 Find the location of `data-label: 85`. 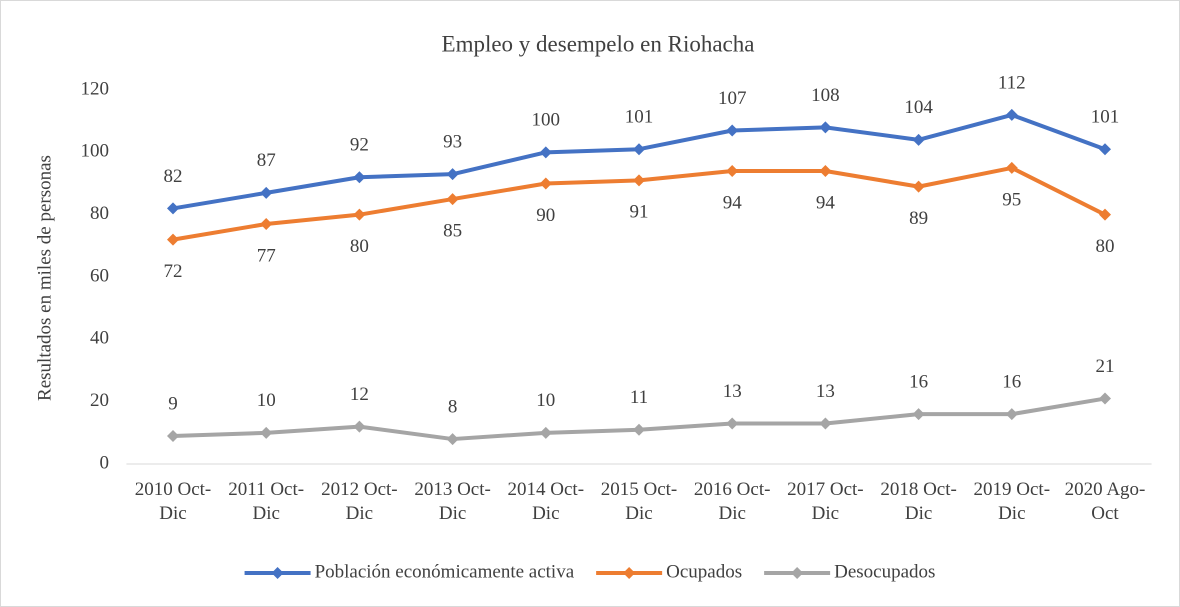

data-label: 85 is located at coordinates (452, 230).